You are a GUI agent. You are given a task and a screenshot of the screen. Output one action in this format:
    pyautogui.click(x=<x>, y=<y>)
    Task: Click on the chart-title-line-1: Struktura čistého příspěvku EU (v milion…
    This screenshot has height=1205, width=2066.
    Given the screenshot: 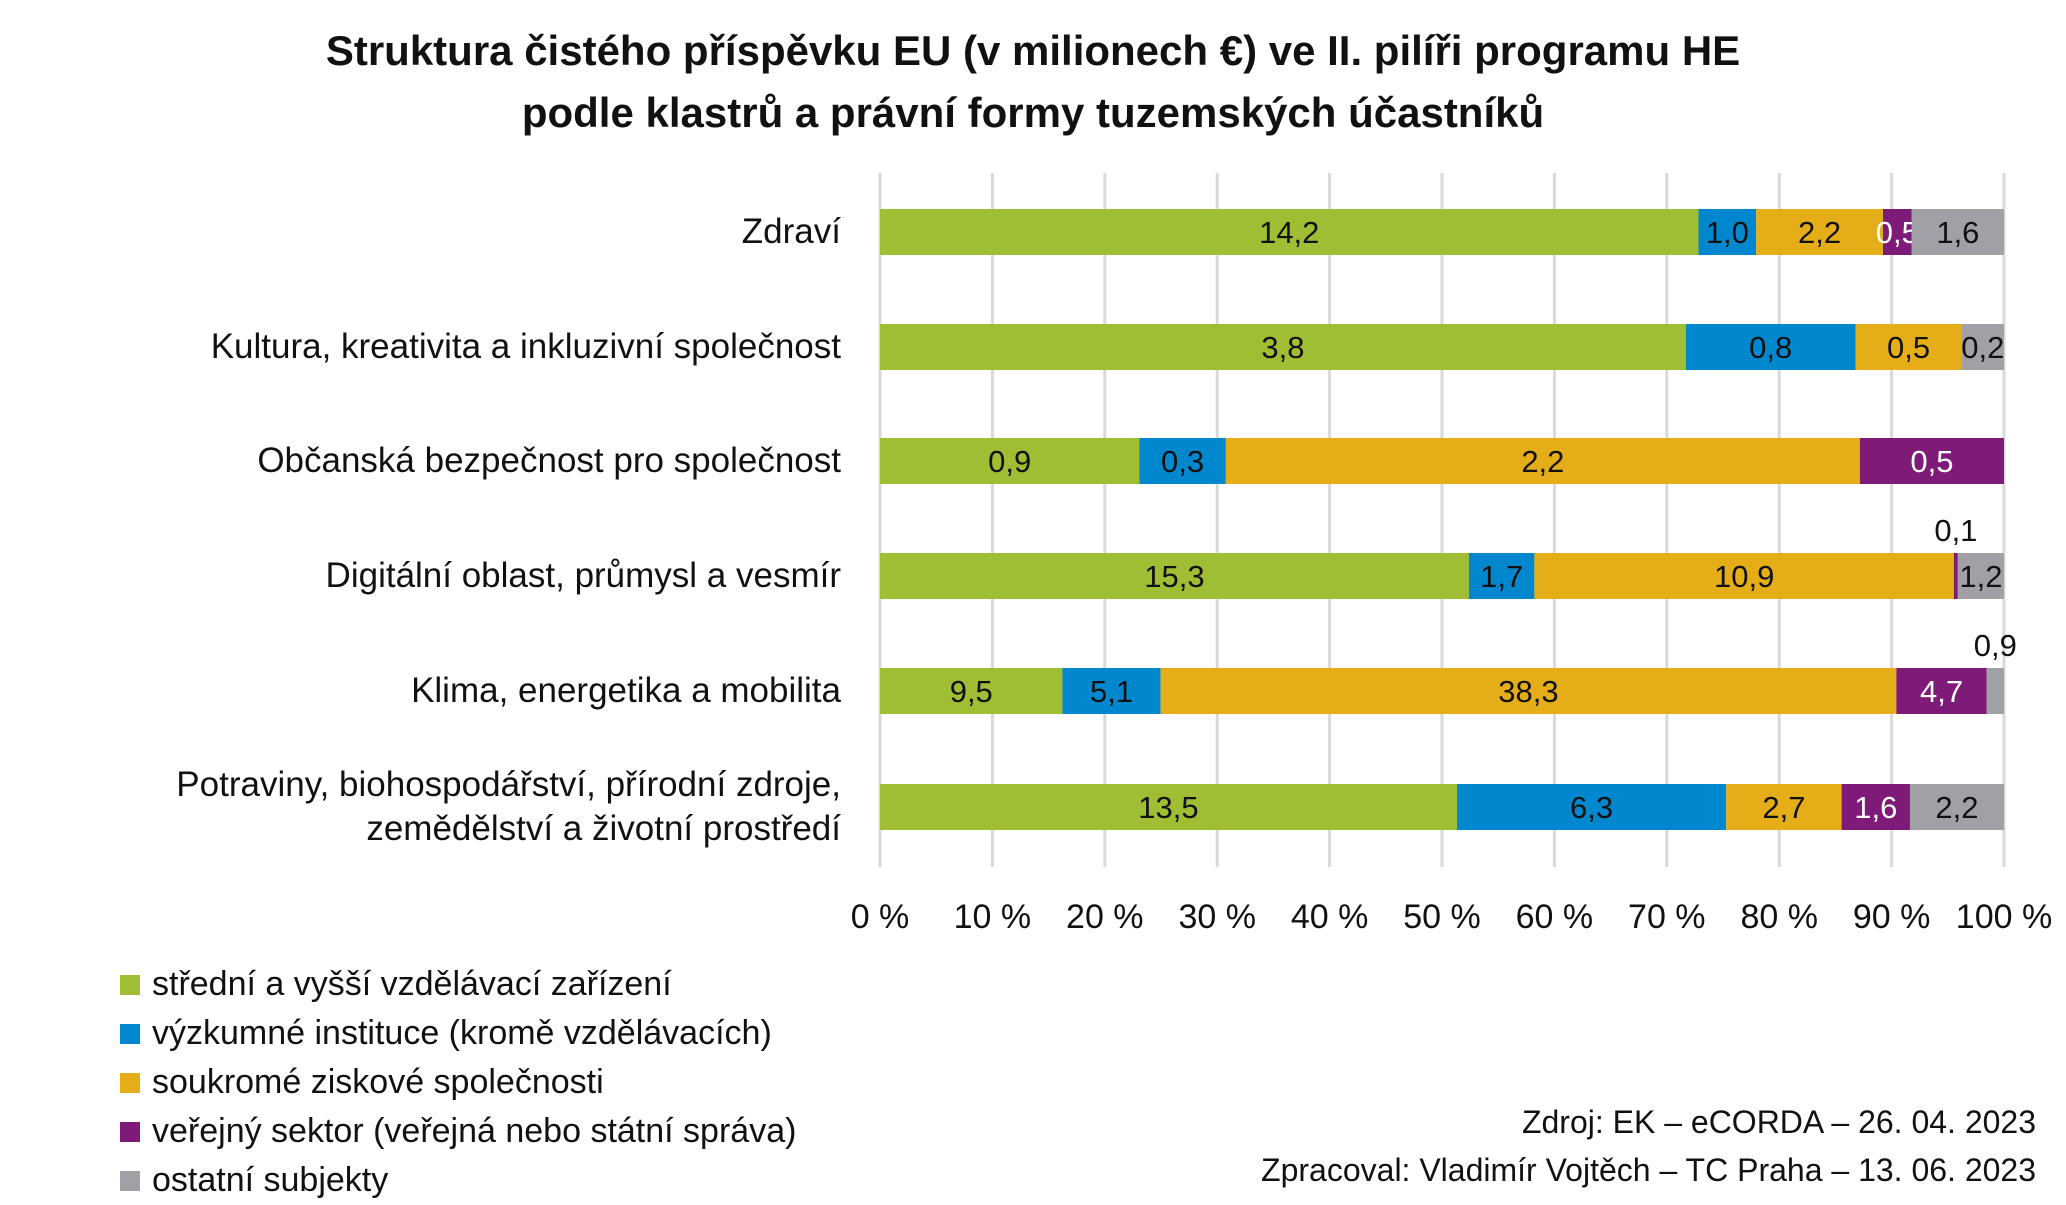 What is the action you would take?
    pyautogui.click(x=1033, y=50)
    